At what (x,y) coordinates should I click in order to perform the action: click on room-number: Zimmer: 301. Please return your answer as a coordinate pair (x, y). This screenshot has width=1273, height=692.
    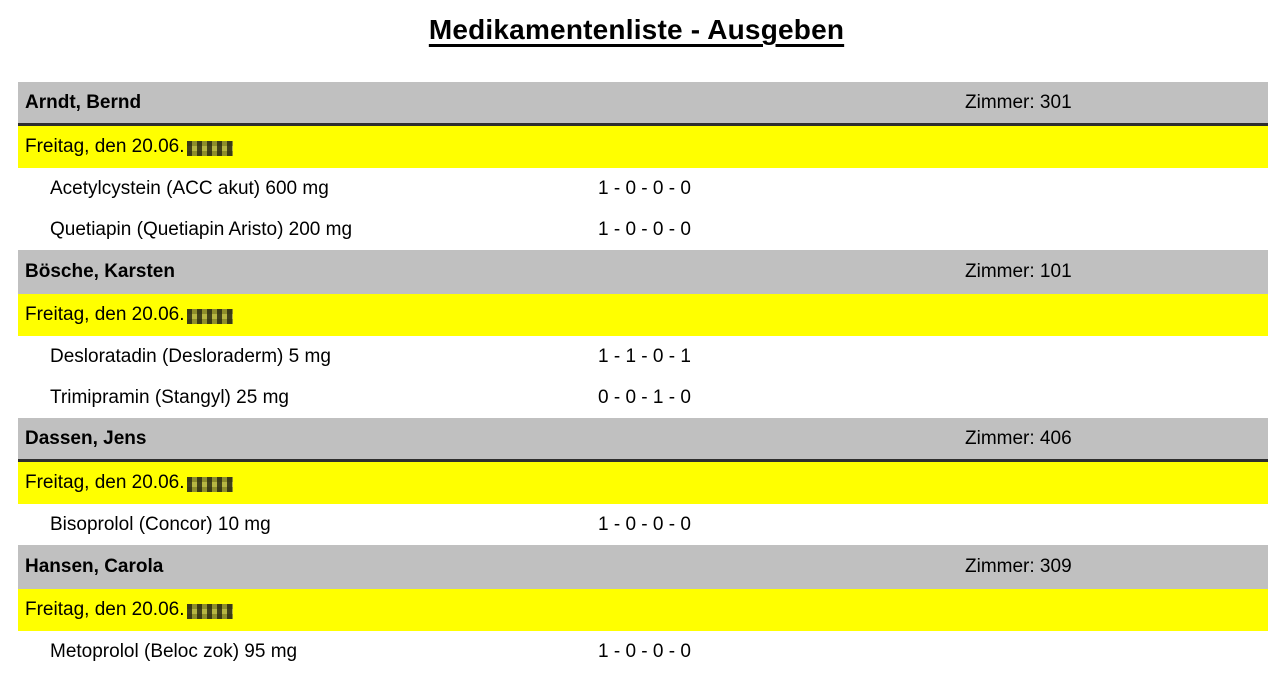
    Looking at the image, I should click on (1018, 102).